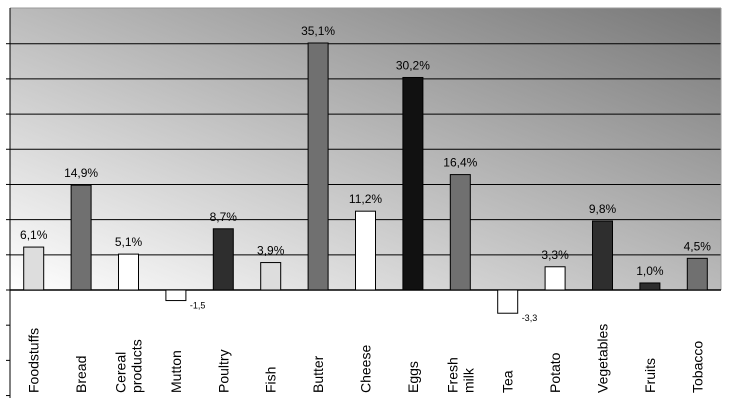  I want to click on bar-fruits, so click(650, 286).